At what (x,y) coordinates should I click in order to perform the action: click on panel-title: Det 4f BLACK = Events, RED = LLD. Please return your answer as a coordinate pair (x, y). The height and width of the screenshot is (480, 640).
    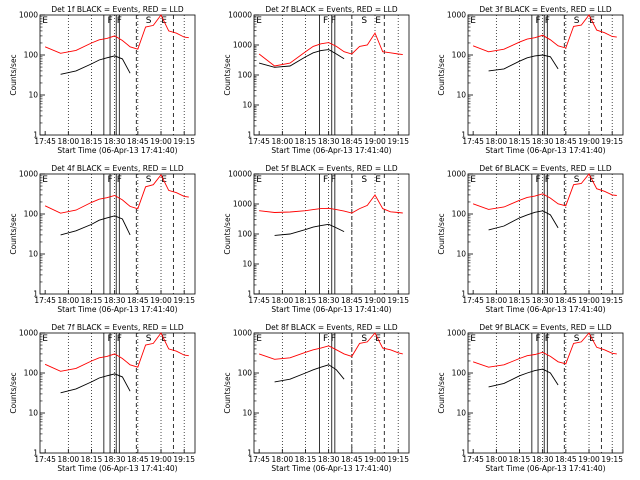
    Looking at the image, I should click on (117, 168).